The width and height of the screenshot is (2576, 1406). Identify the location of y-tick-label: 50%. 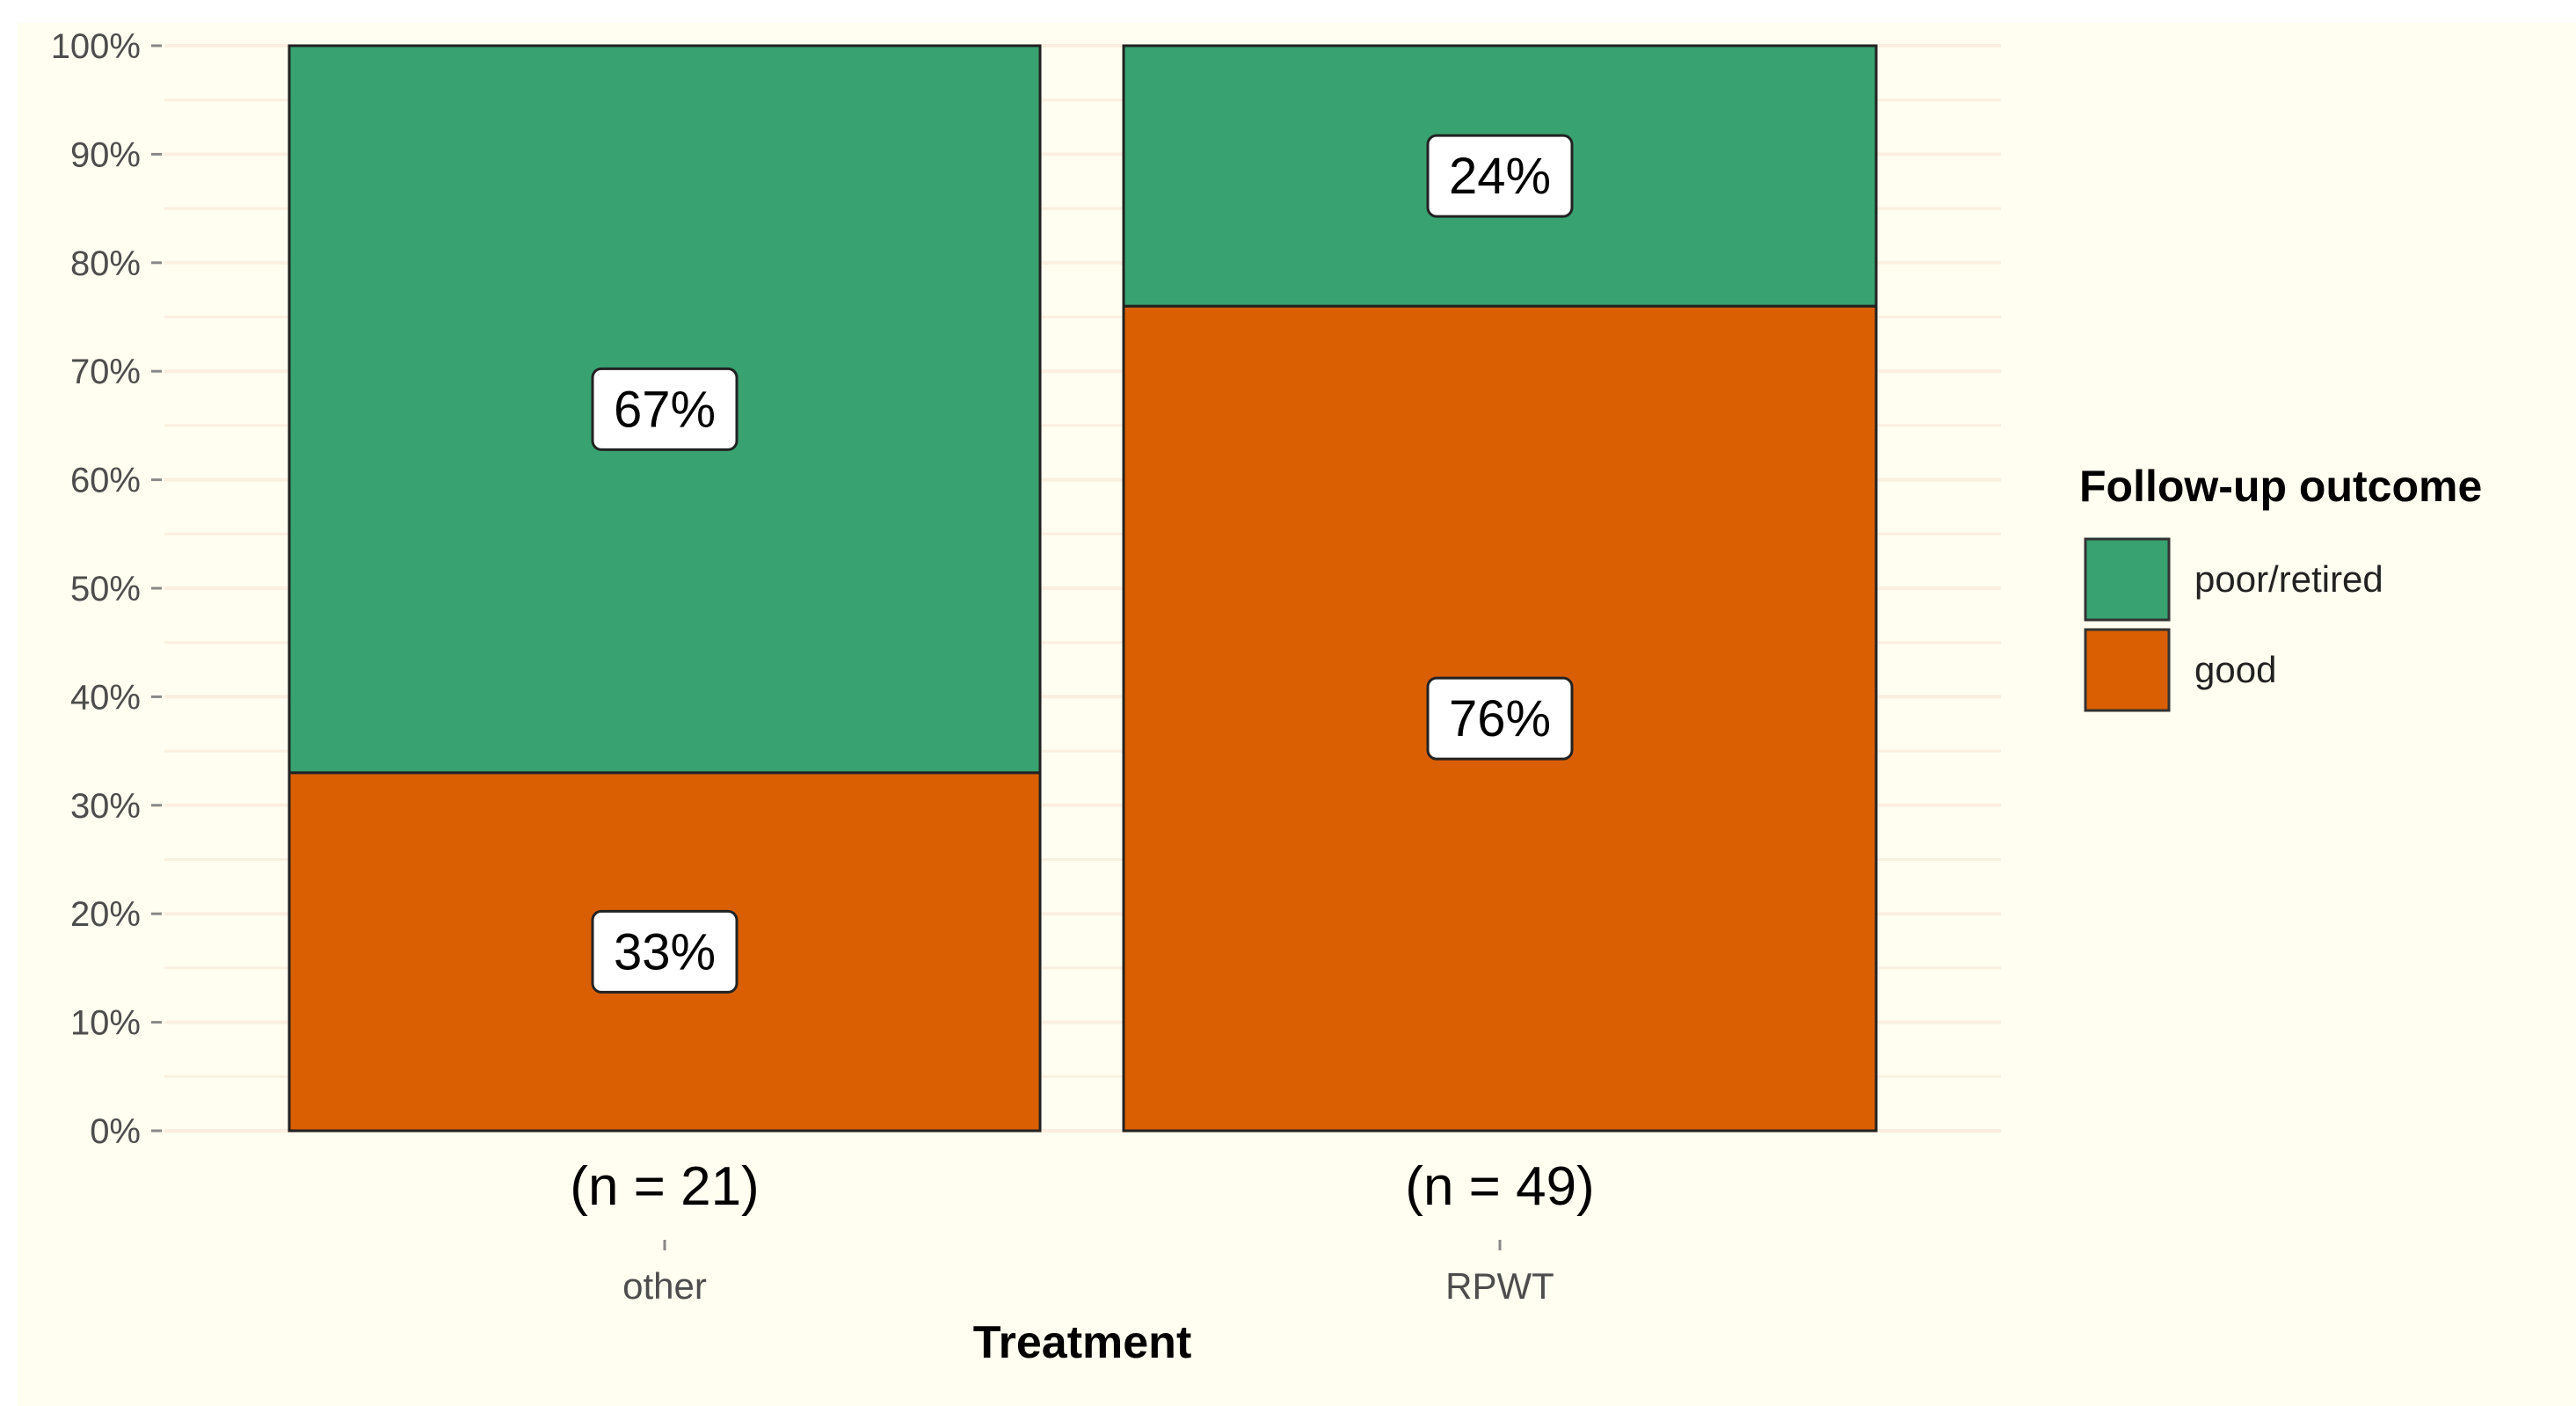
(105, 589).